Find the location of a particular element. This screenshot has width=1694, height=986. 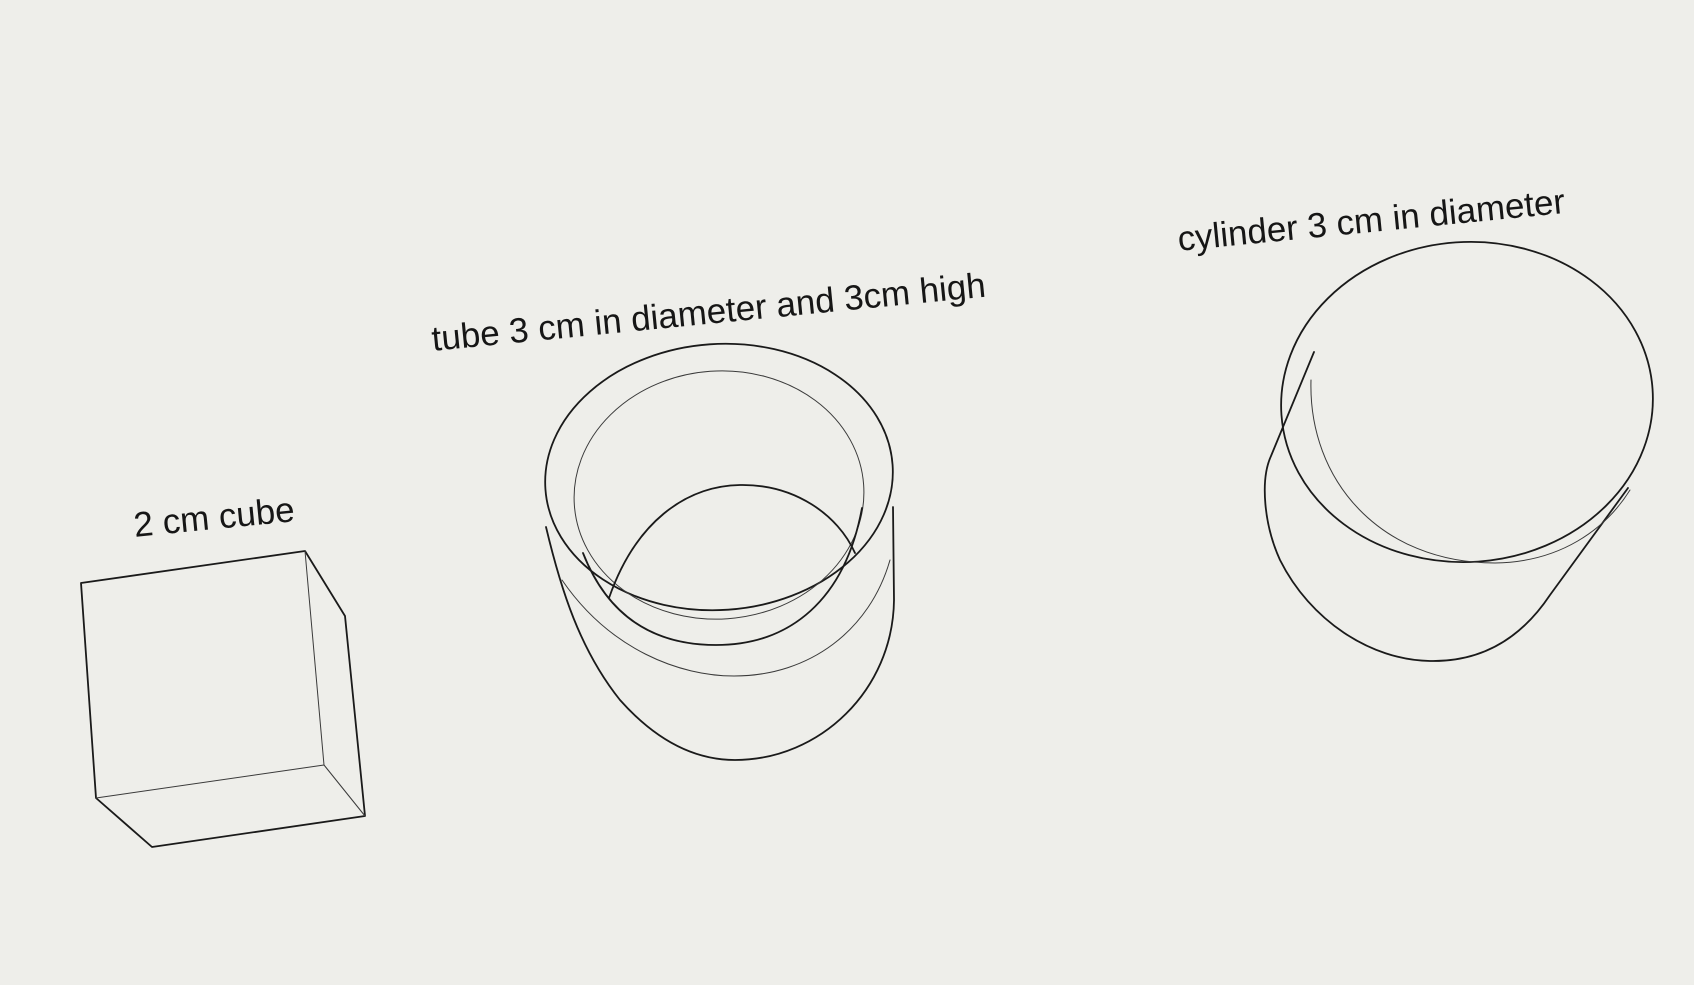

cube-shape is located at coordinates (223, 699).